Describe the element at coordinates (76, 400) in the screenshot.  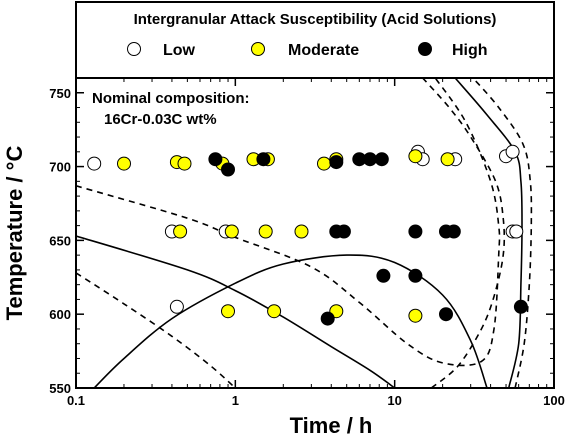
I see `x-tick-label: 0.1` at that location.